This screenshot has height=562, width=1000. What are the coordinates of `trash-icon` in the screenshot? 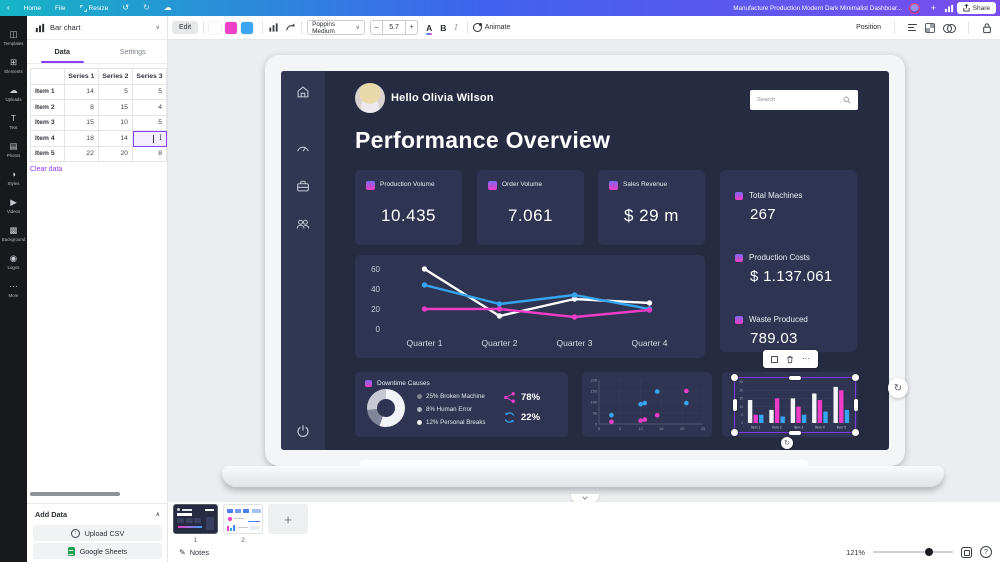 It's located at (790, 359).